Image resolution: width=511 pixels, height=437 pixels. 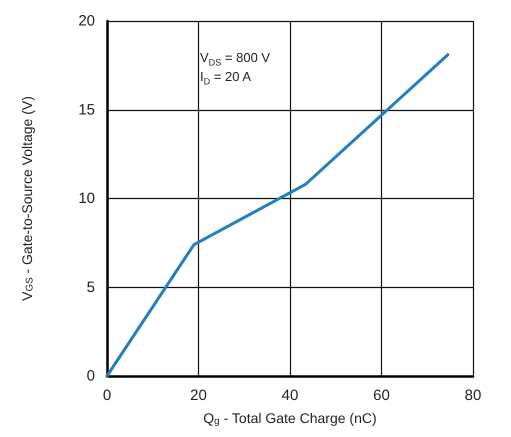 I want to click on x-tick-label: 20, so click(x=198, y=395).